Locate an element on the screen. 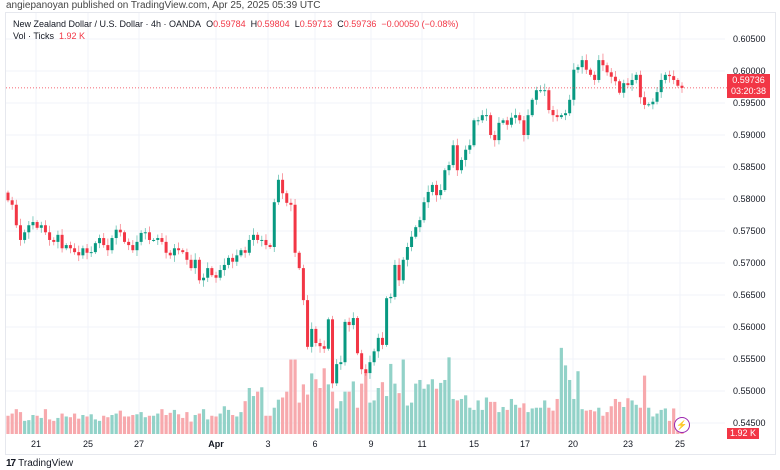 The width and height of the screenshot is (780, 470). time-tick: 6 is located at coordinates (315, 444).